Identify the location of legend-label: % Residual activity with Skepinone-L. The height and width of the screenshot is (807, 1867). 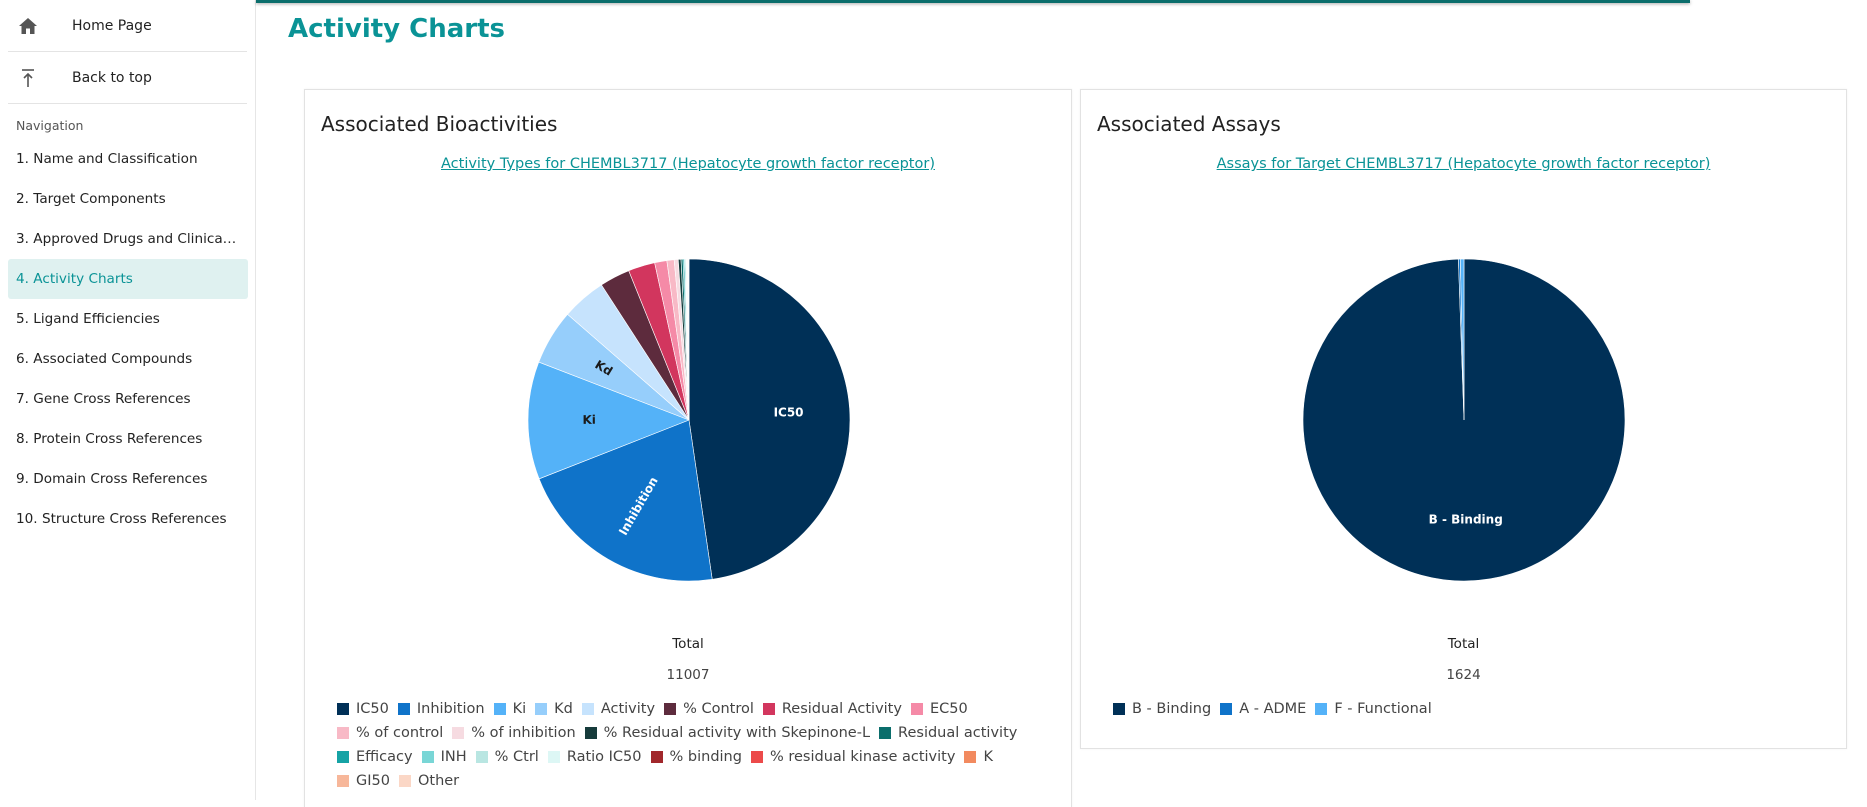
(737, 733).